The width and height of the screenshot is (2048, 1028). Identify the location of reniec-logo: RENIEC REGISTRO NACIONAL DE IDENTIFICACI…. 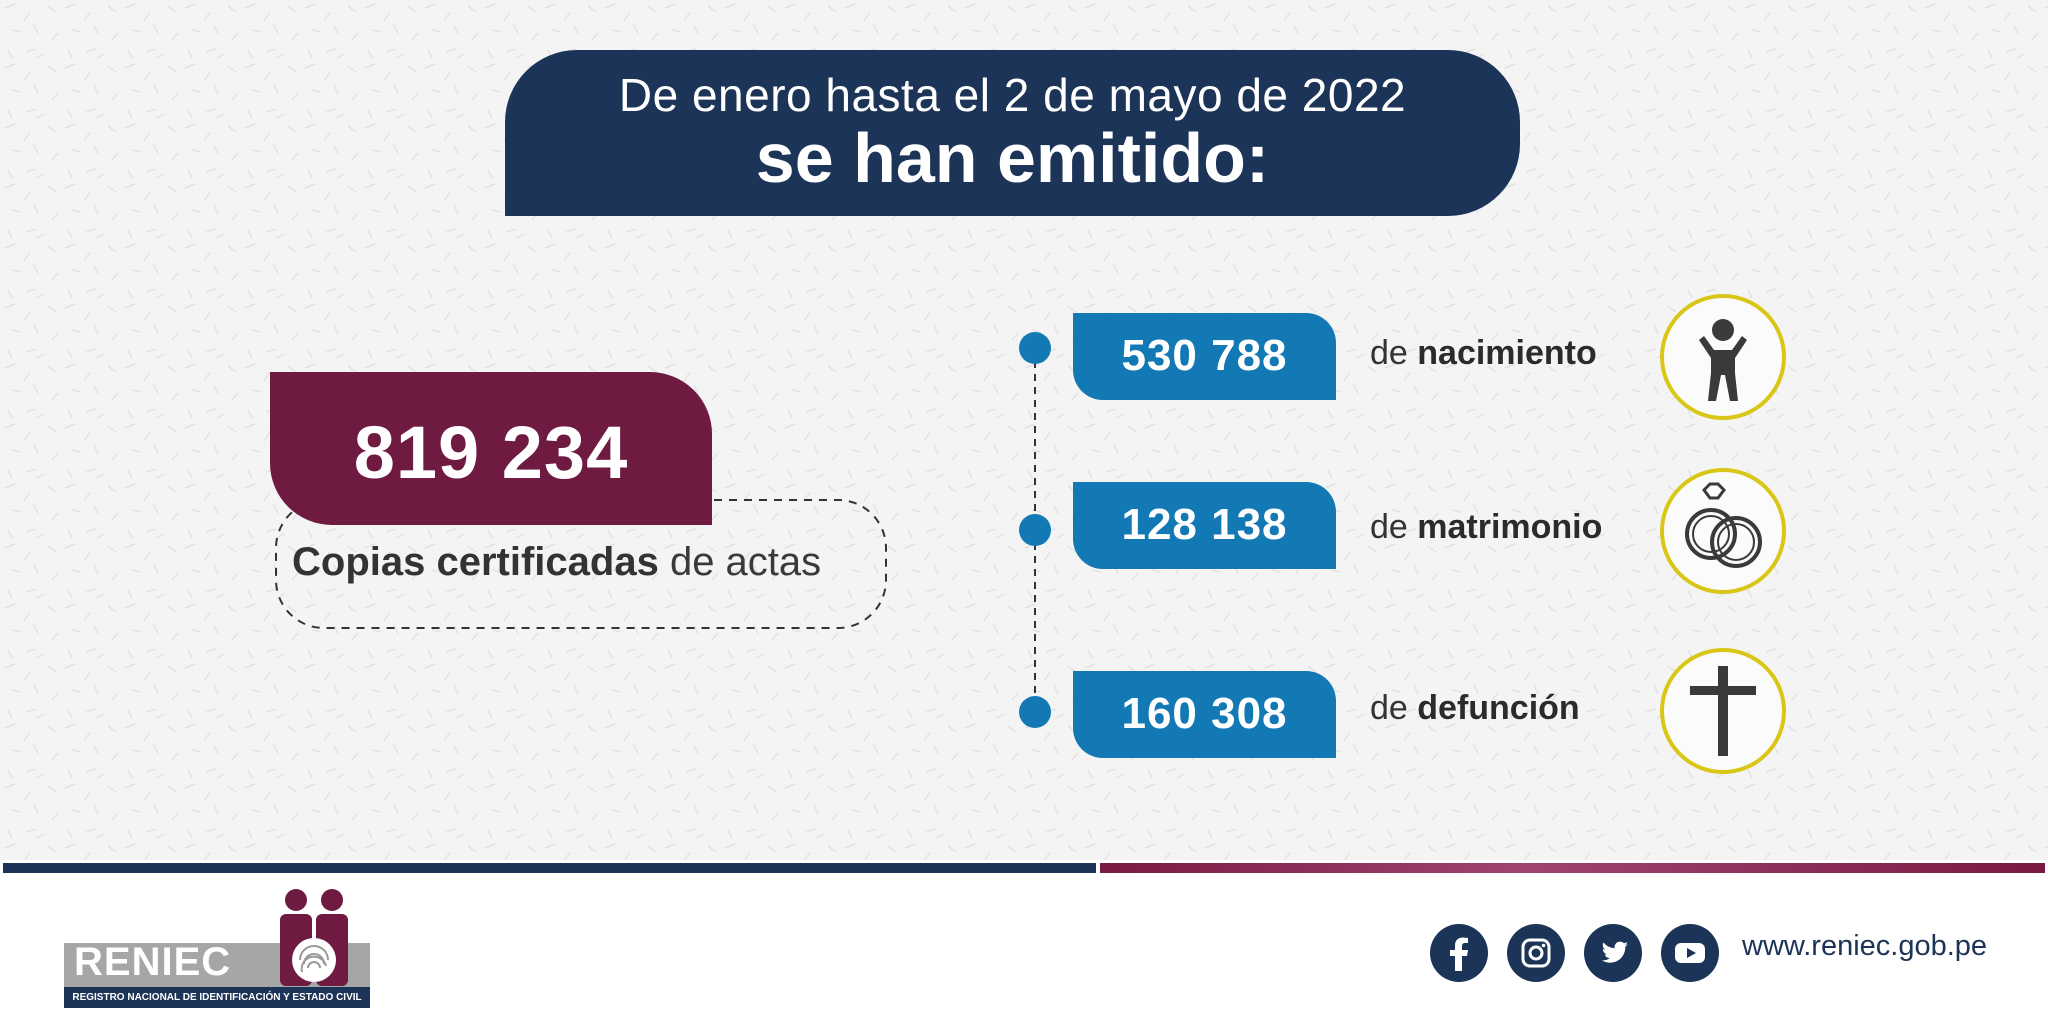
(217, 949).